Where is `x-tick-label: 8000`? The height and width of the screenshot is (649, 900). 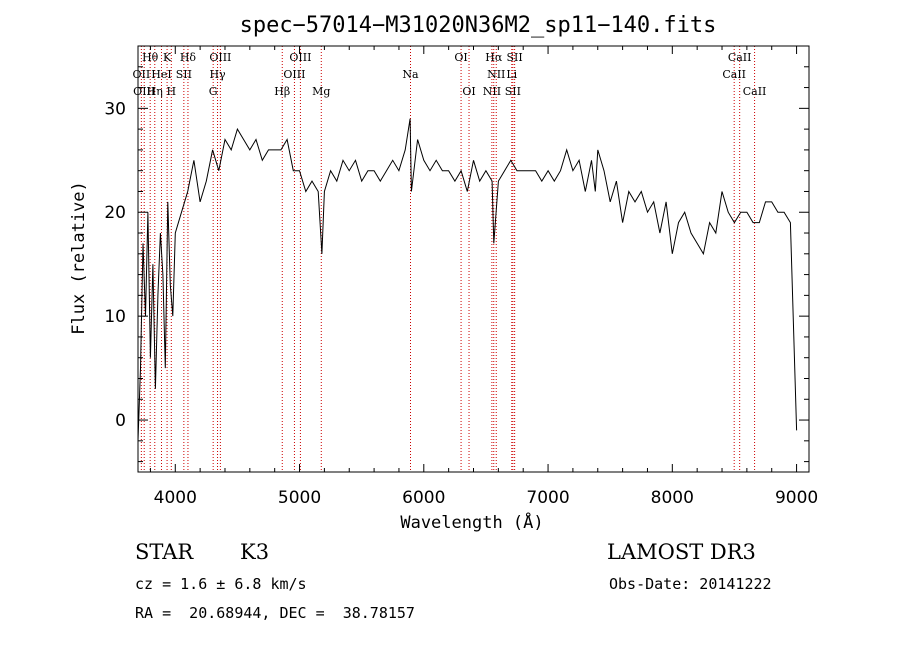 x-tick-label: 8000 is located at coordinates (672, 498).